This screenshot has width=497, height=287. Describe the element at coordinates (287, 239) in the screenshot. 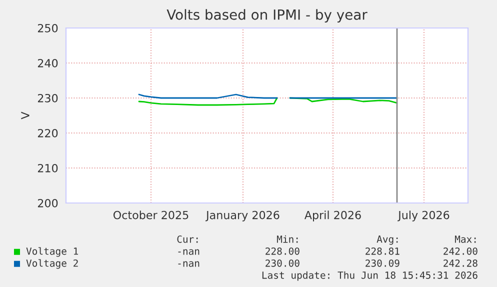

I see `text: Min:` at that location.